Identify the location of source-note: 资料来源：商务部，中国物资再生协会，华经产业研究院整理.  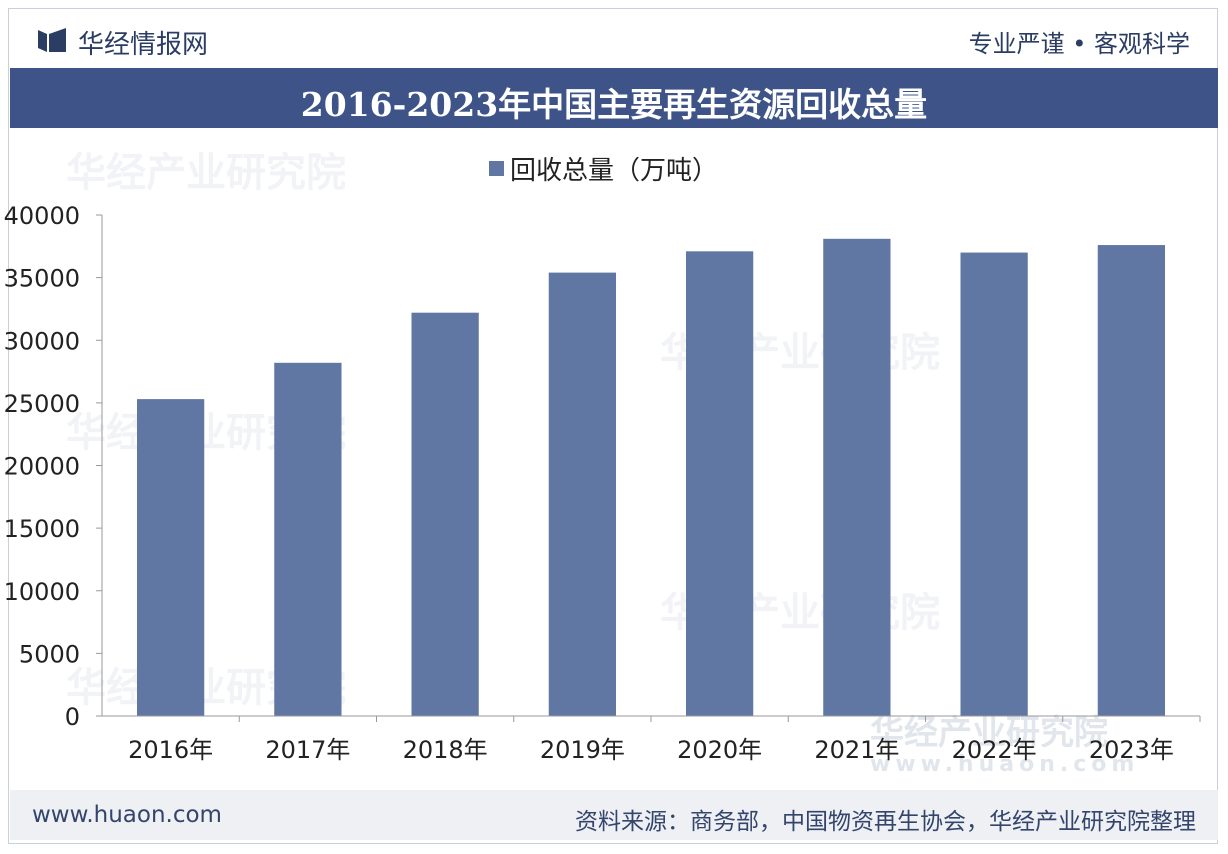
(885, 822).